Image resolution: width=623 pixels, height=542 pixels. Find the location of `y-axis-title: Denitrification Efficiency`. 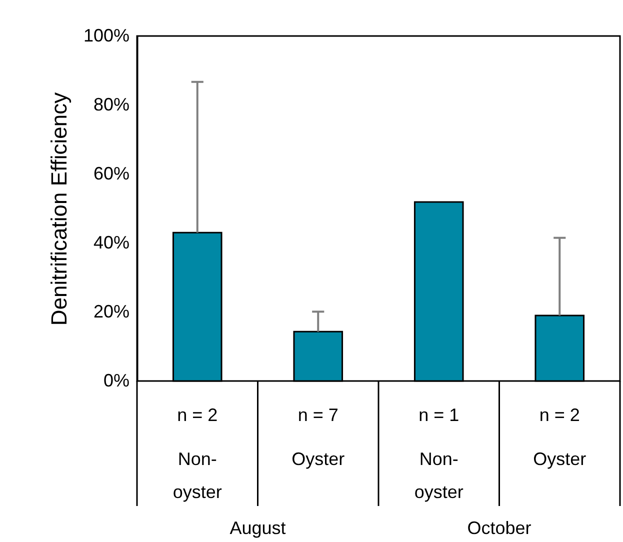

y-axis-title: Denitrification Efficiency is located at coordinates (59, 209).